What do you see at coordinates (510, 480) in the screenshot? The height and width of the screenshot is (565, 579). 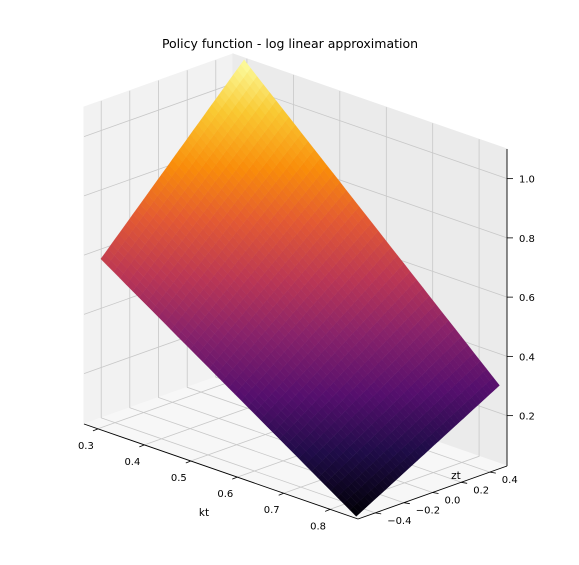 I see `y-tick-label: 0.4` at bounding box center [510, 480].